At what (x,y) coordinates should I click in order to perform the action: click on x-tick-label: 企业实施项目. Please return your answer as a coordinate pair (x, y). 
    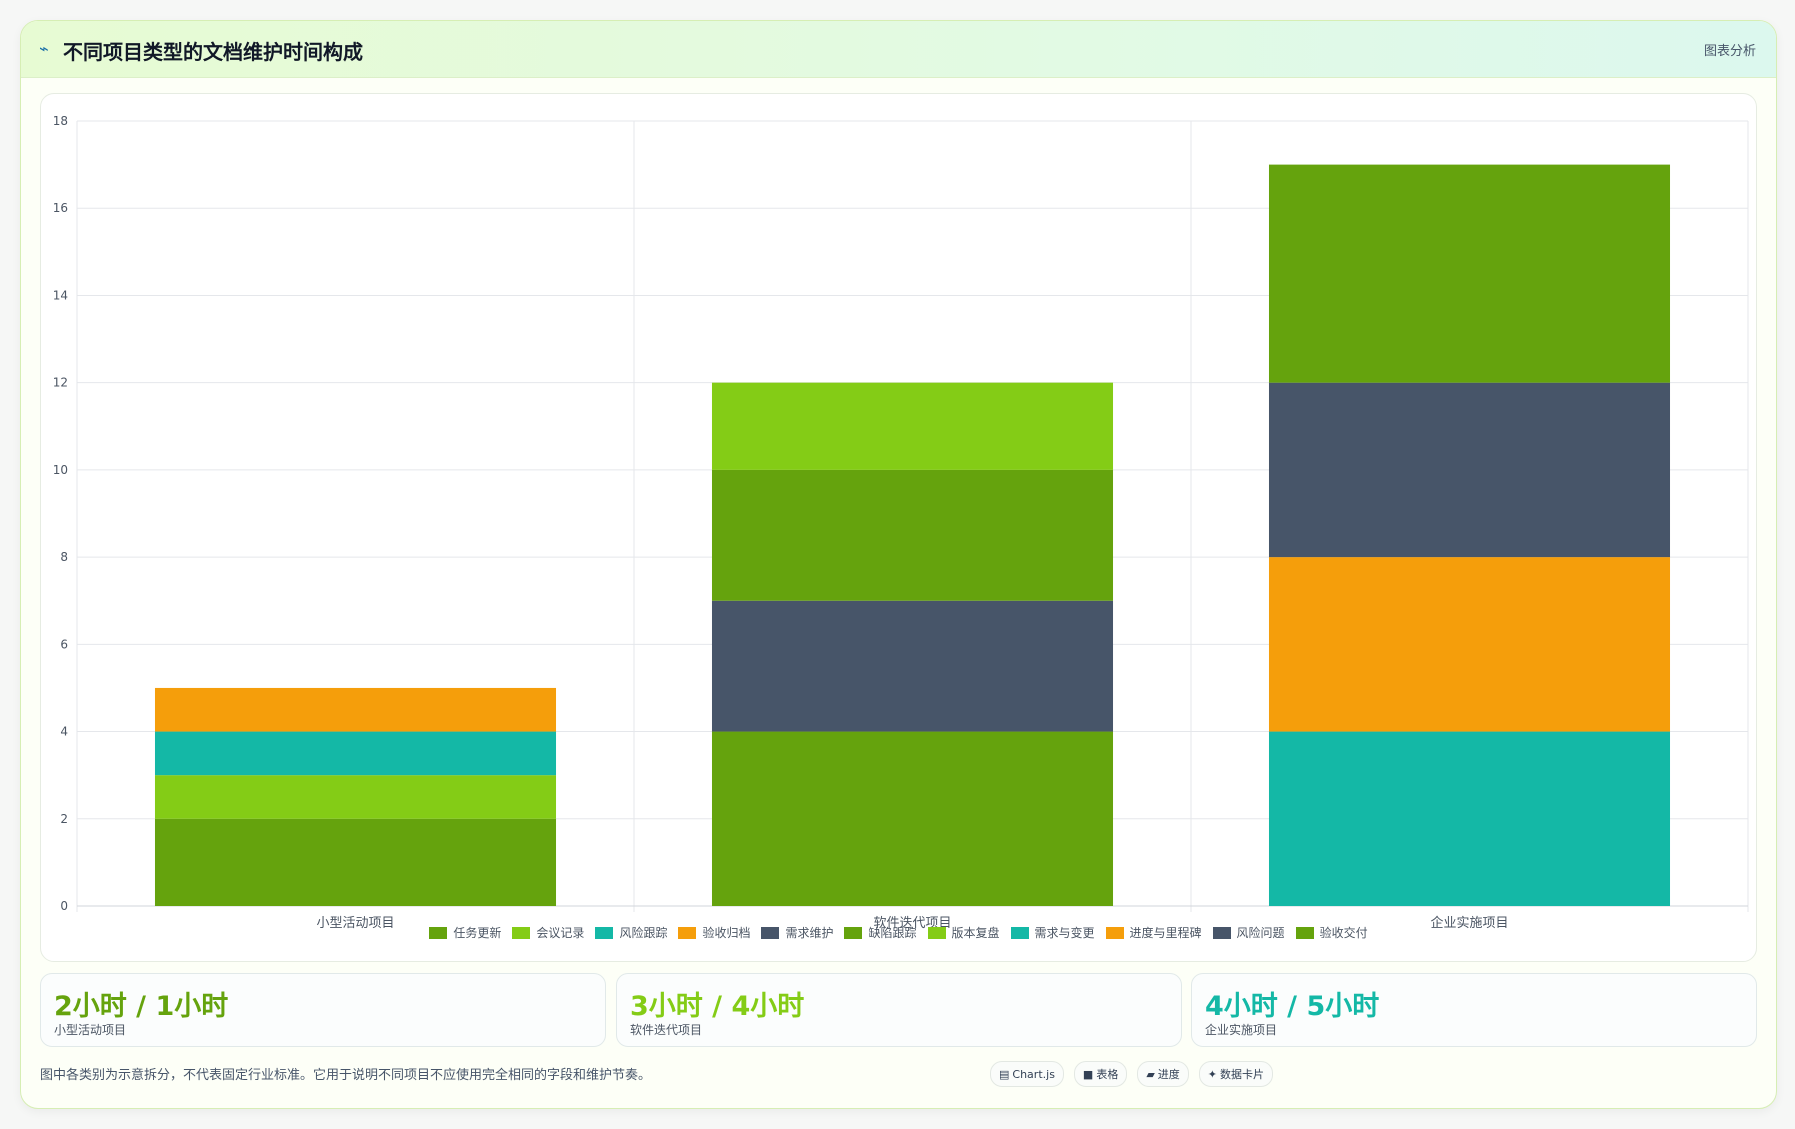
    Looking at the image, I should click on (1469, 923).